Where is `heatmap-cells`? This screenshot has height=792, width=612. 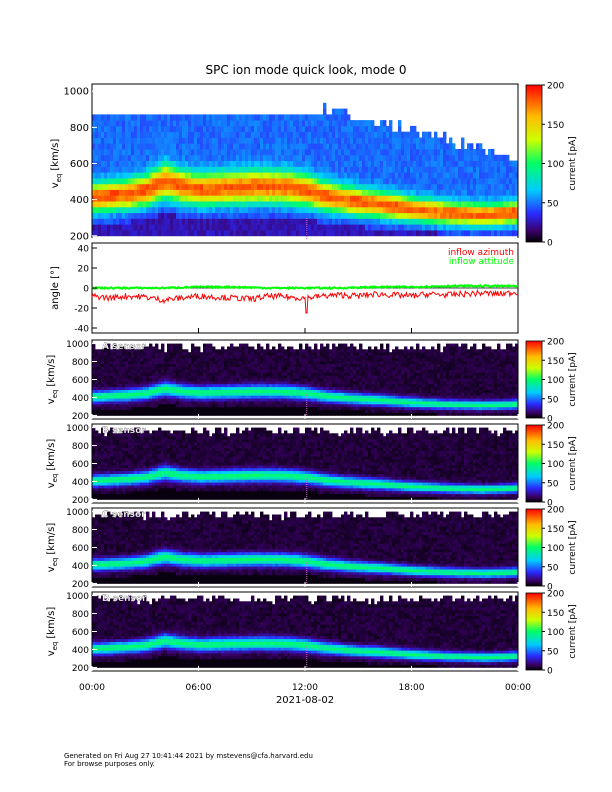
heatmap-cells is located at coordinates (305, 169).